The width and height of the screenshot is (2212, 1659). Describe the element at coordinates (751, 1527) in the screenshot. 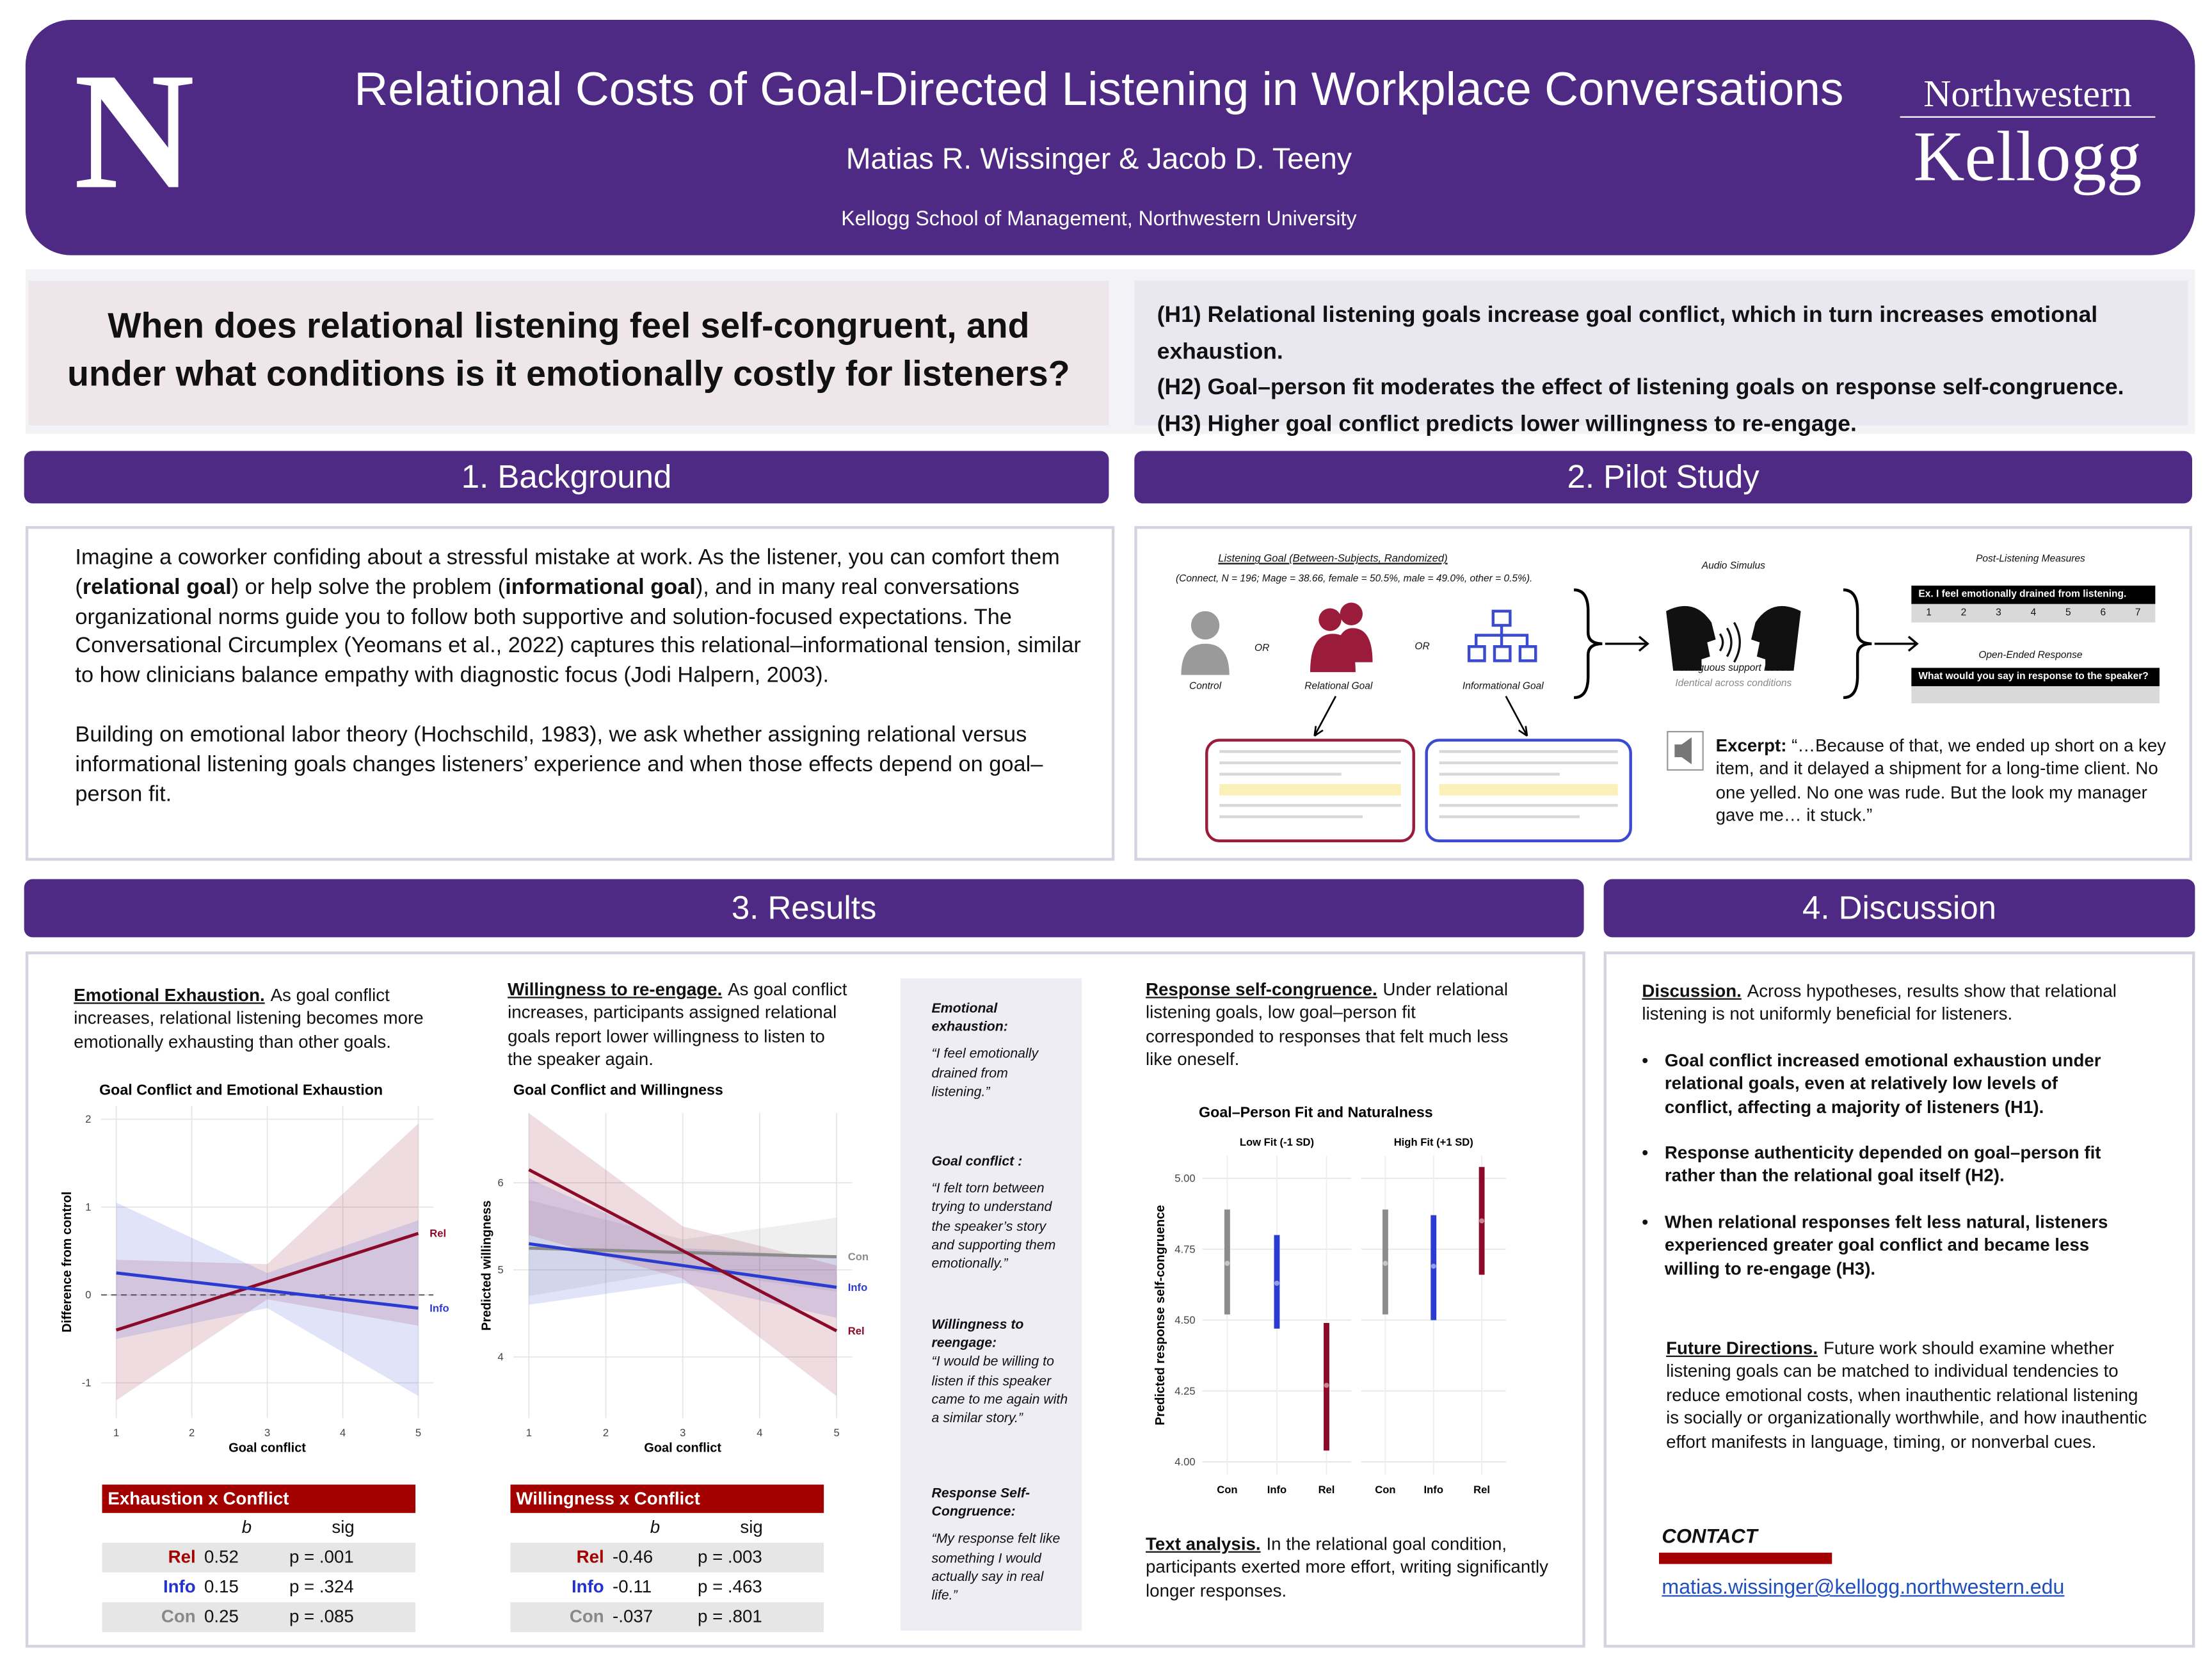

I see `header-cell: sig` at that location.